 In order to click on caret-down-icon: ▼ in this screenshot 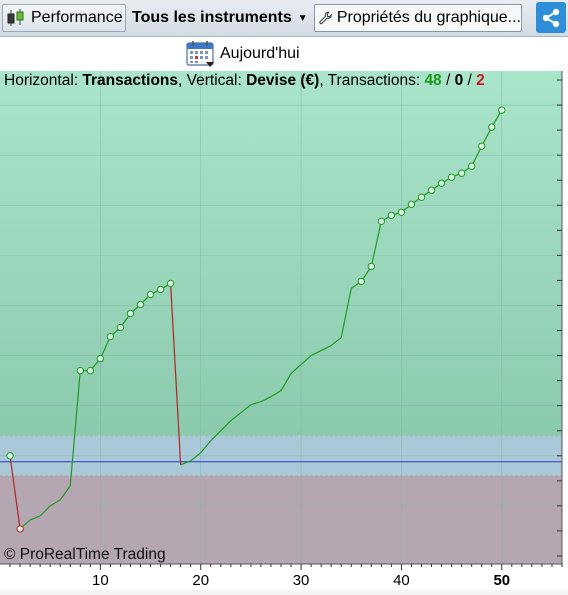, I will do `click(302, 18)`.